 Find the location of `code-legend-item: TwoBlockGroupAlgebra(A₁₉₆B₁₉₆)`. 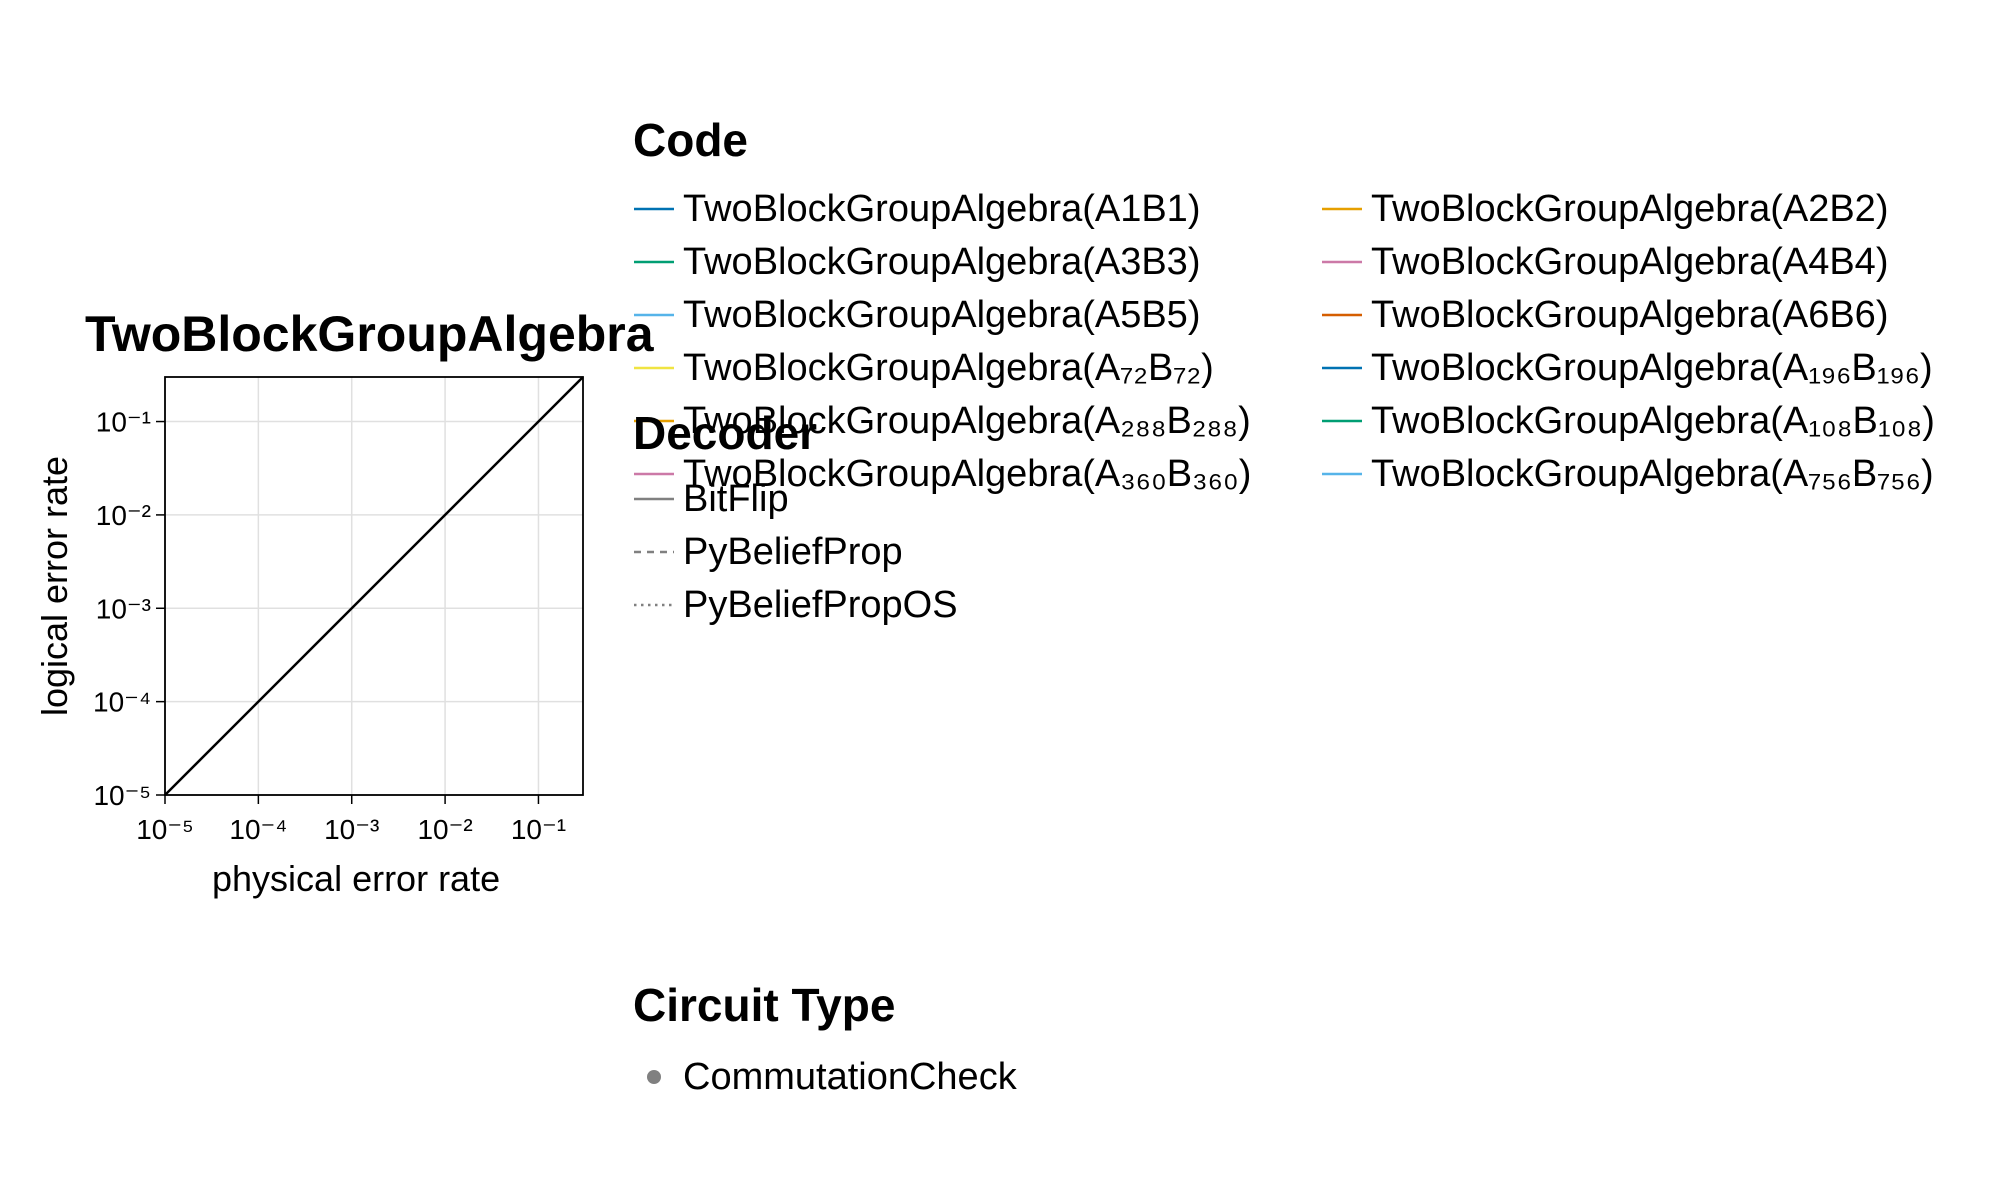

code-legend-item: TwoBlockGroupAlgebra(A₁₉₆B₁₉₆) is located at coordinates (1627, 368).